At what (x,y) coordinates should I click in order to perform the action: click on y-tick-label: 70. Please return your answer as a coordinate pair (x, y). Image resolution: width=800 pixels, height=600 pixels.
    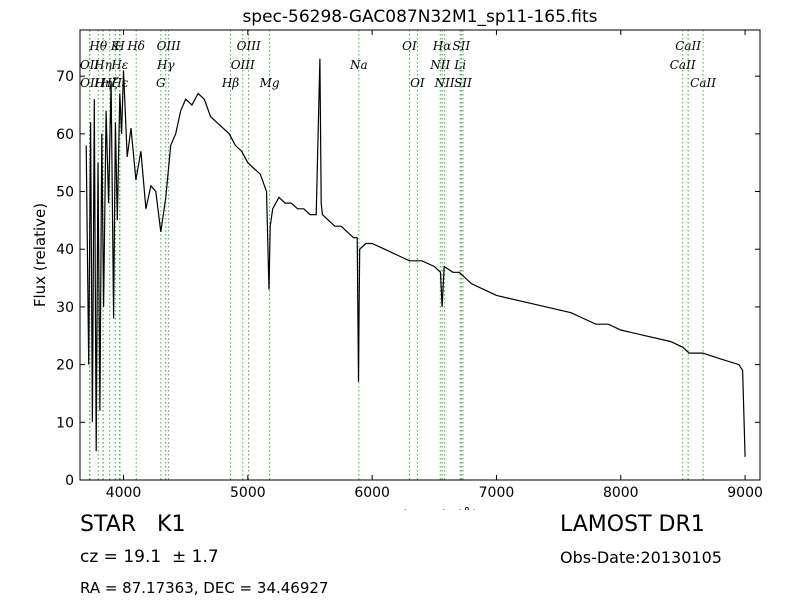
    Looking at the image, I should click on (65, 77).